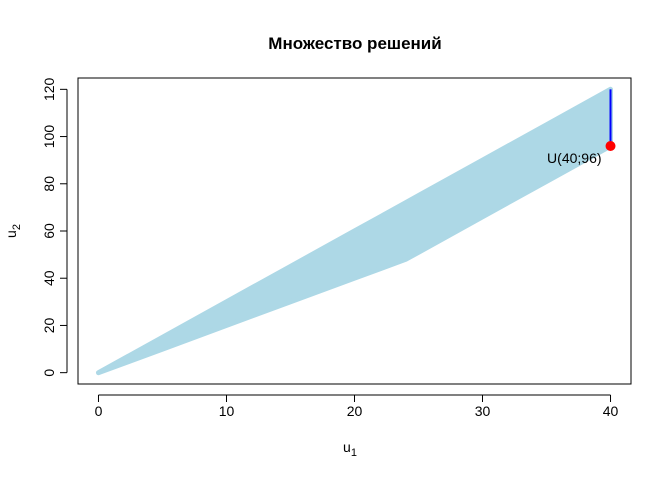 The width and height of the screenshot is (672, 480). Describe the element at coordinates (610, 146) in the screenshot. I see `optimum-point` at that location.